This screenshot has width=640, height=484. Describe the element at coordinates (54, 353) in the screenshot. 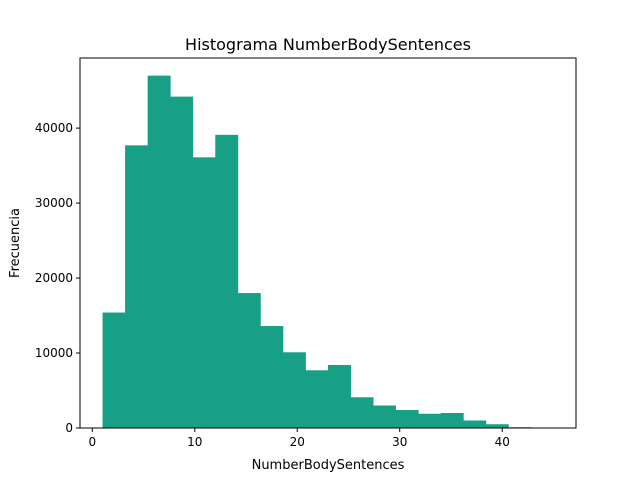

I see `y-tick-label-1: 10000` at that location.